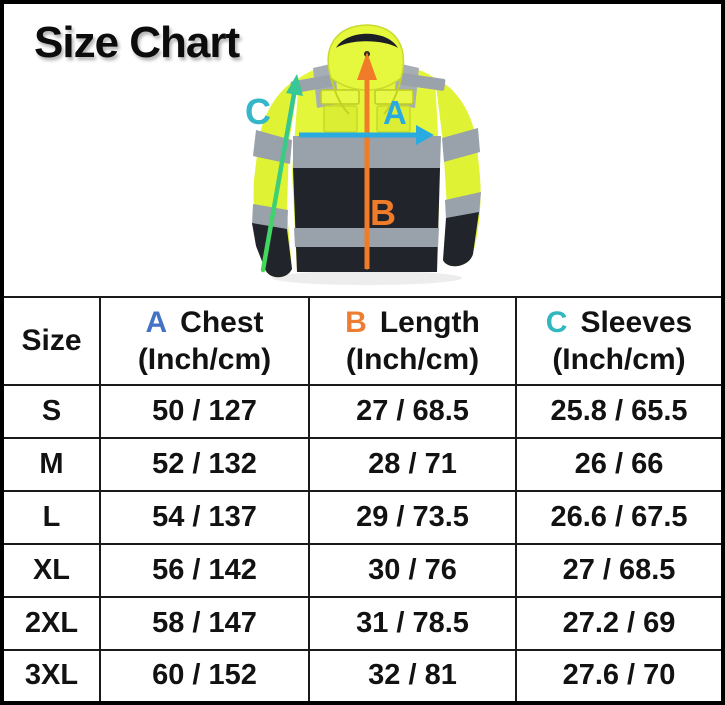 This screenshot has width=725, height=705. What do you see at coordinates (458, 172) in the screenshot?
I see `jacket-right-sleeve` at bounding box center [458, 172].